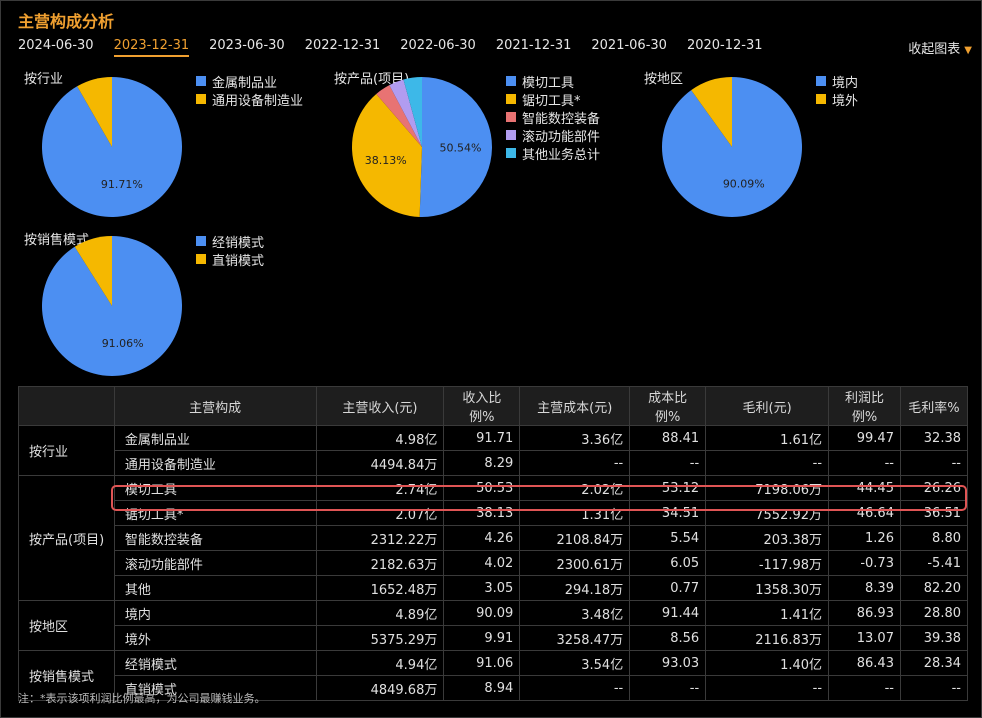 The height and width of the screenshot is (718, 982). I want to click on legend-label: 模切工具, so click(548, 83).